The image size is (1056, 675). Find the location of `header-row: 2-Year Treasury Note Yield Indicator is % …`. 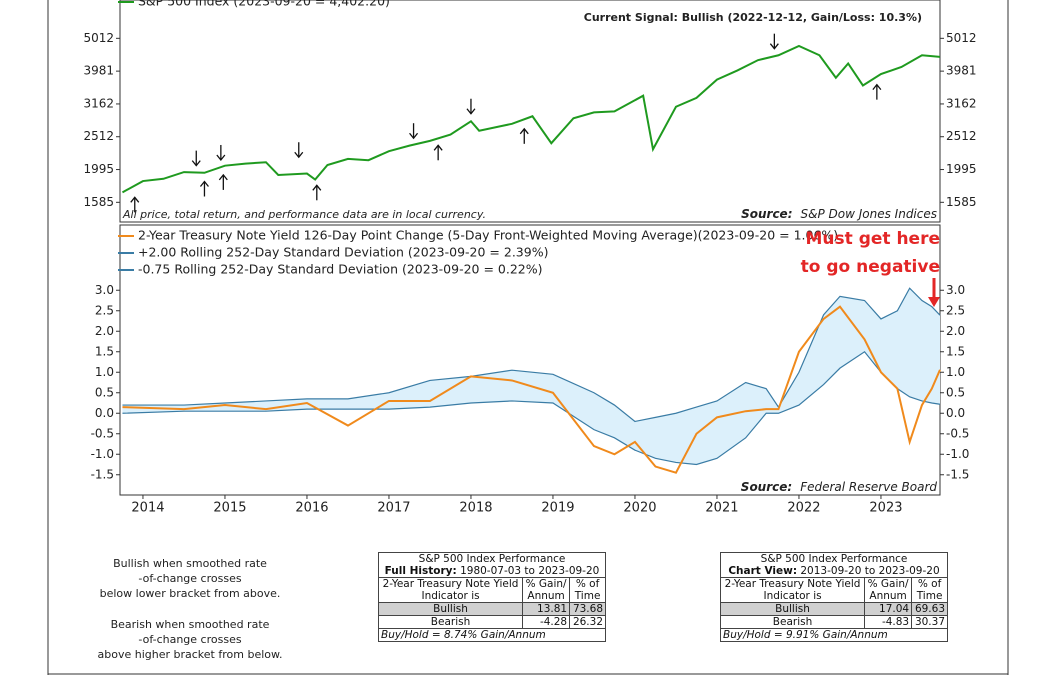

header-row: 2-Year Treasury Note Yield Indicator is % … is located at coordinates (491, 590).